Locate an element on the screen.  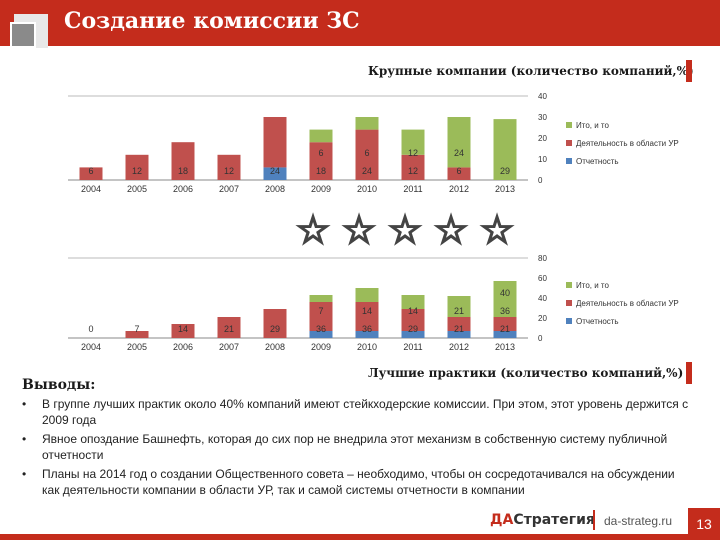
y-tick-label: 30 is located at coordinates (542, 117).